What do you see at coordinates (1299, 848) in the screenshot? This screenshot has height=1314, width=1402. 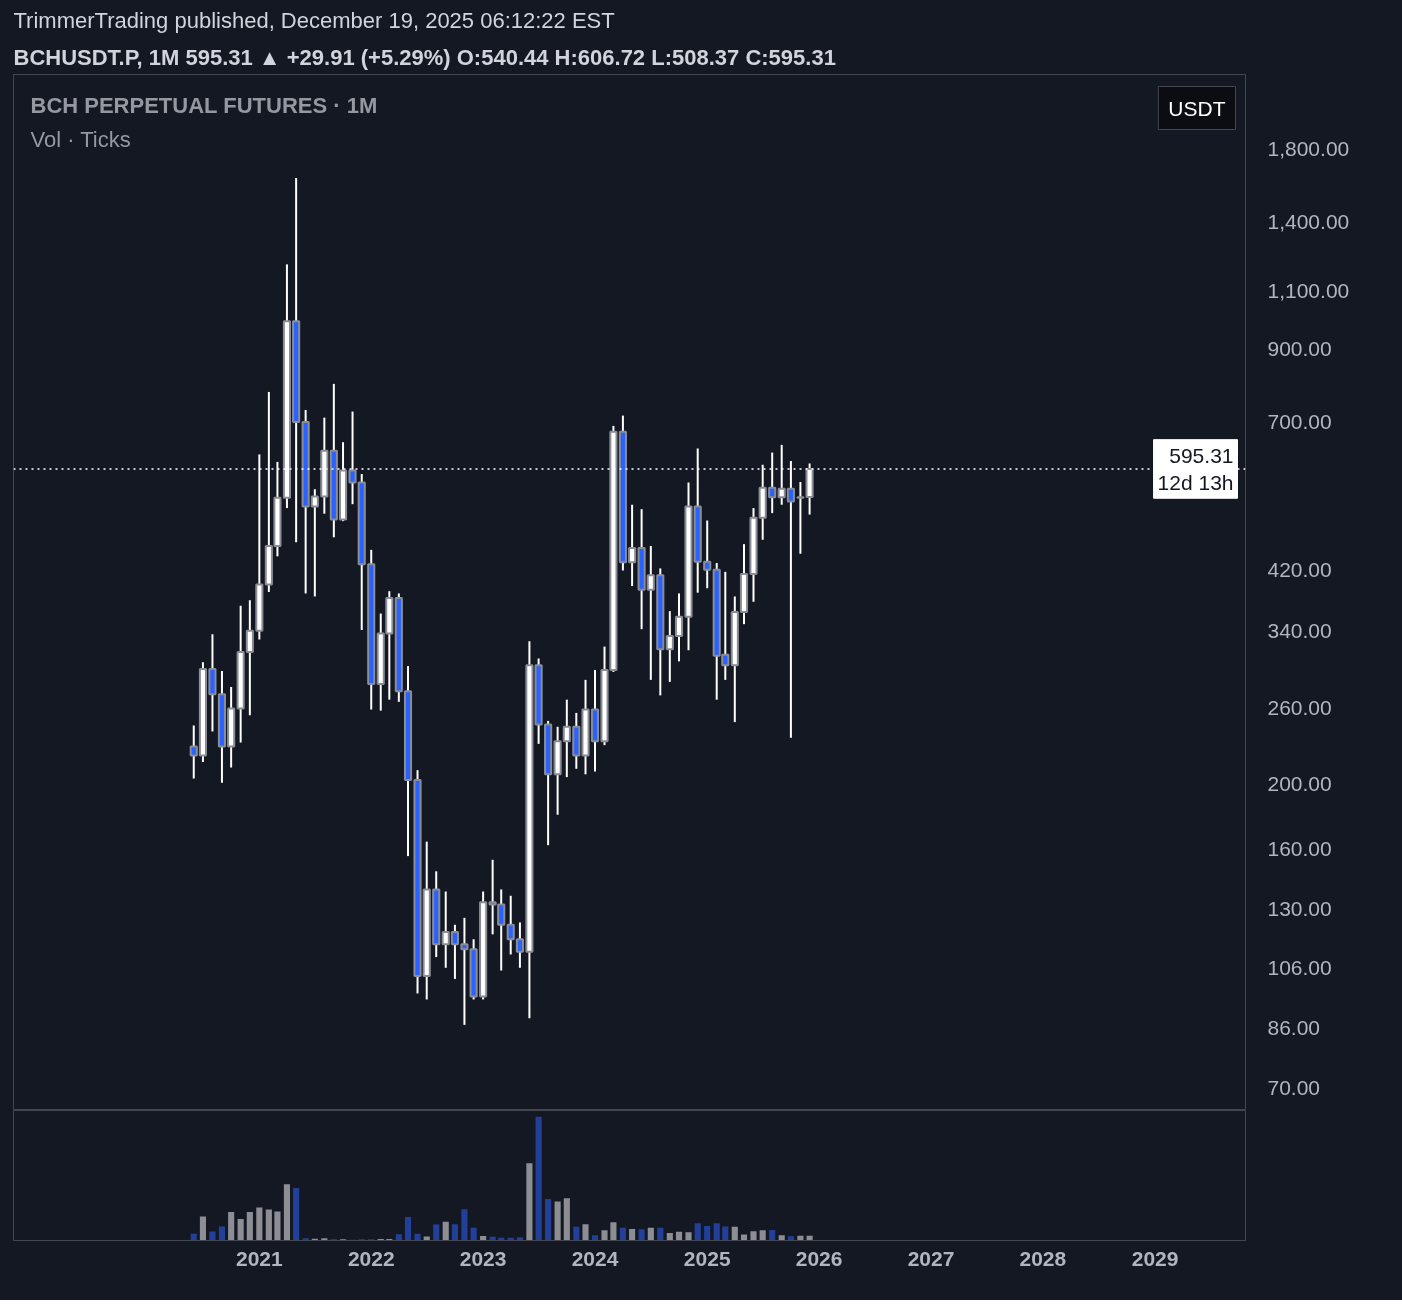 I see `y-tick-label: 160.00` at bounding box center [1299, 848].